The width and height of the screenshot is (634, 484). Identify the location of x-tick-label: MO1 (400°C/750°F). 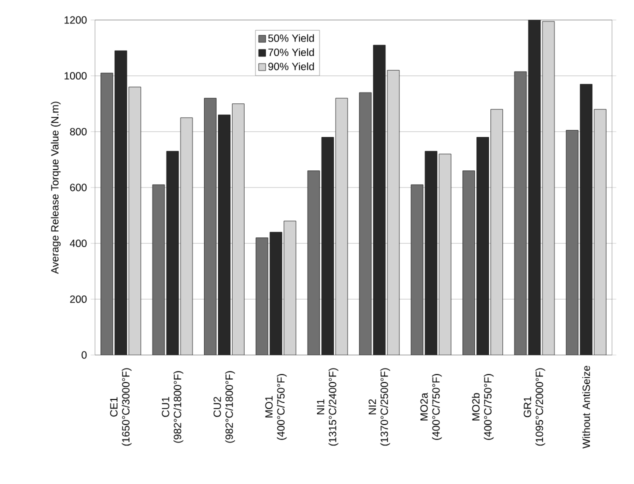
(276, 407).